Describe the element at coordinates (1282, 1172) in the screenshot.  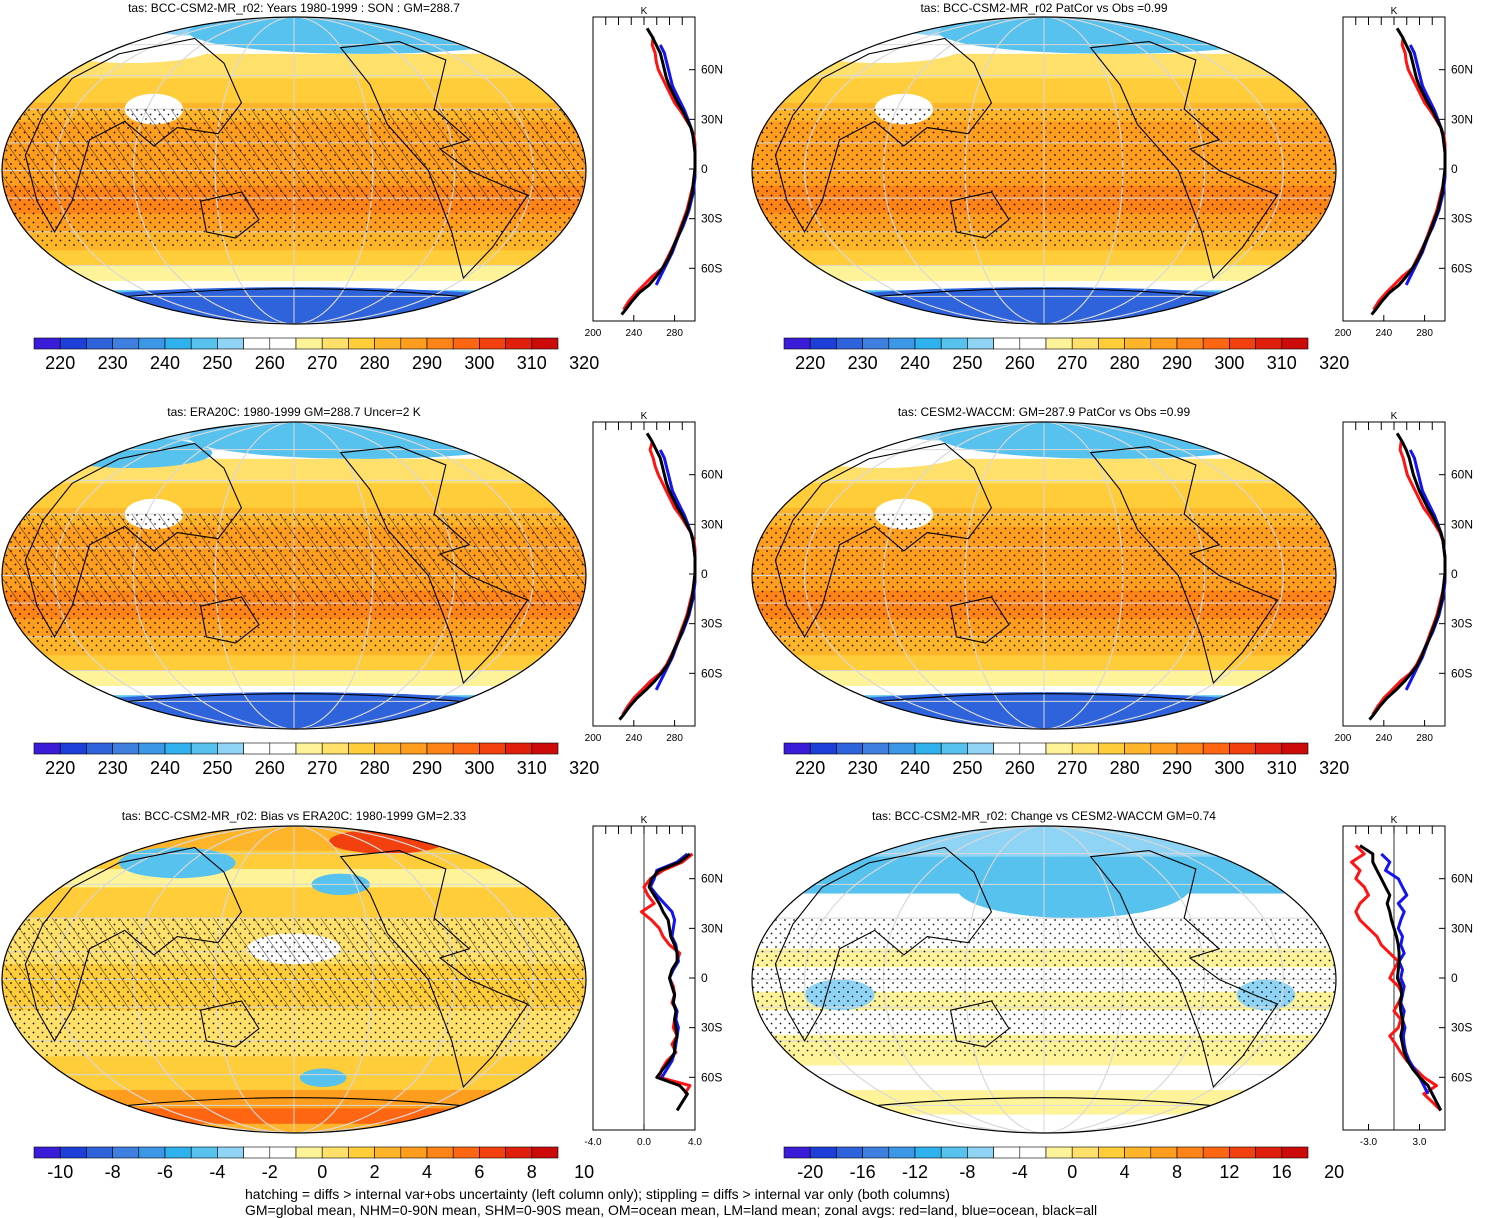
I see `colorbar-label: 16` at that location.